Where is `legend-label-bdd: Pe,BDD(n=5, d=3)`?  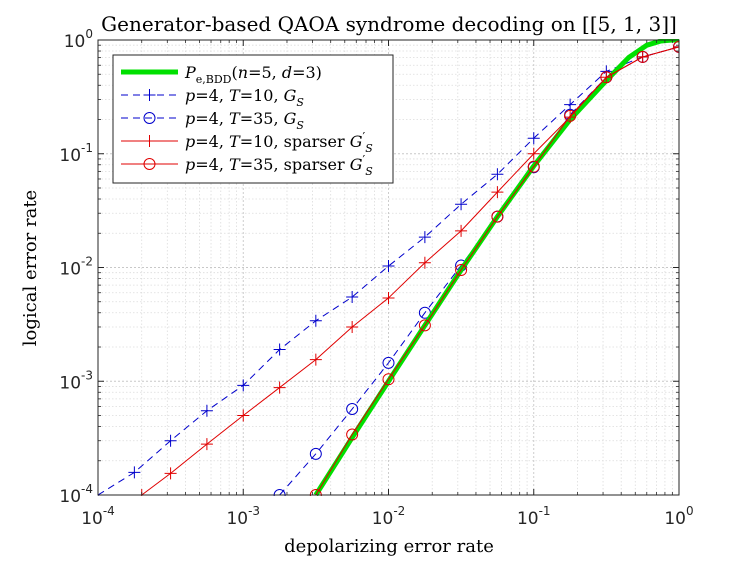
legend-label-bdd: Pe,BDD(n=5, d=3) is located at coordinates (253, 74).